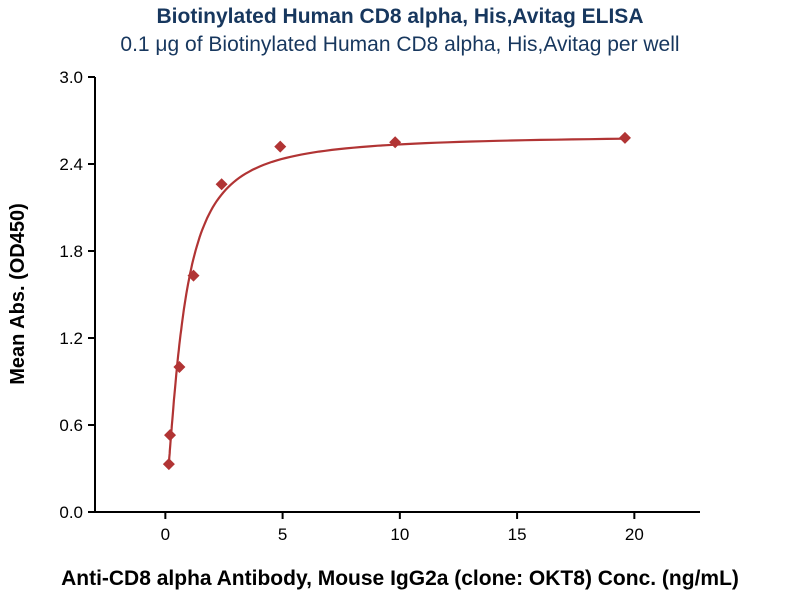  Describe the element at coordinates (517, 534) in the screenshot. I see `x-tick-label: 15` at that location.